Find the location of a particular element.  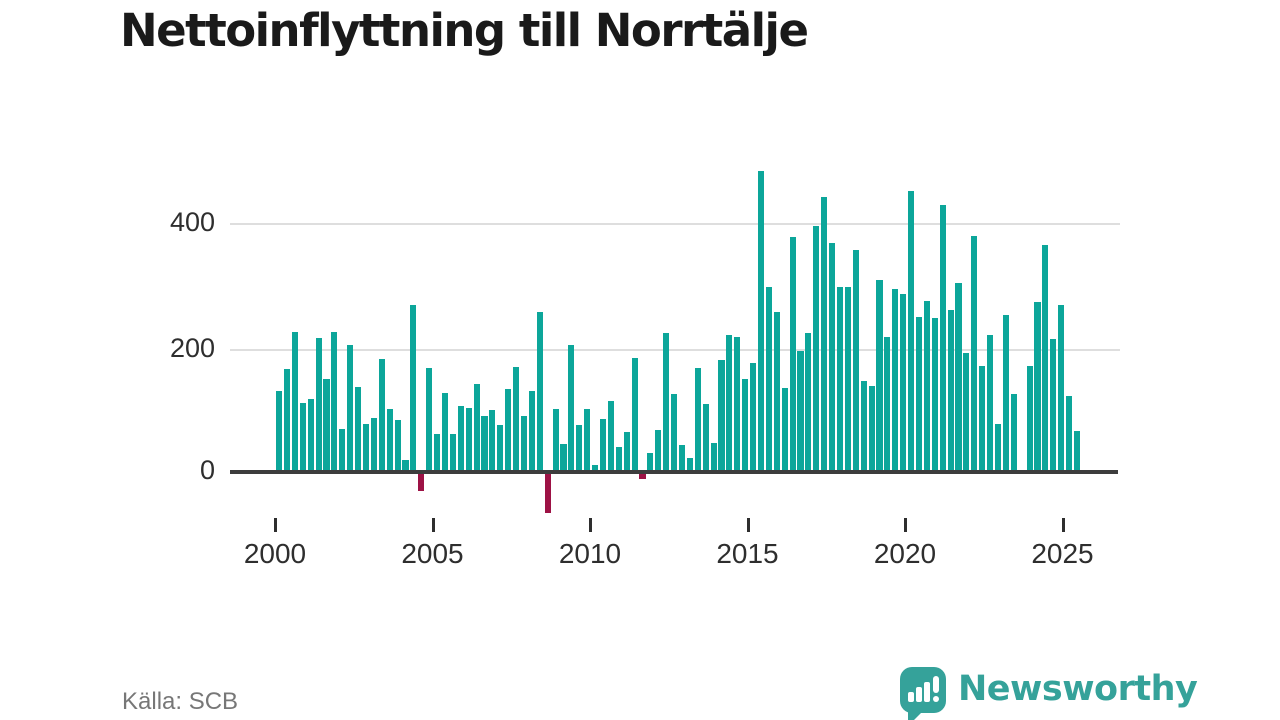

y-axis-label-200: 200 is located at coordinates (192, 348).